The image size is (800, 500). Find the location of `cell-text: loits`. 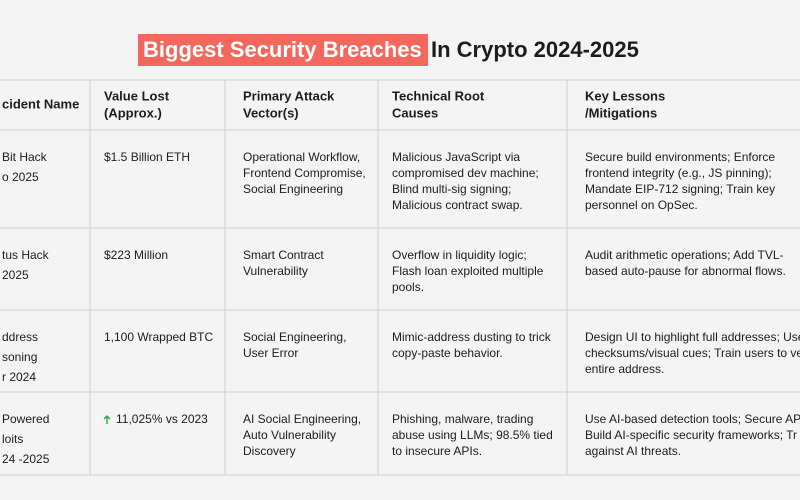

cell-text: loits is located at coordinates (12, 439).